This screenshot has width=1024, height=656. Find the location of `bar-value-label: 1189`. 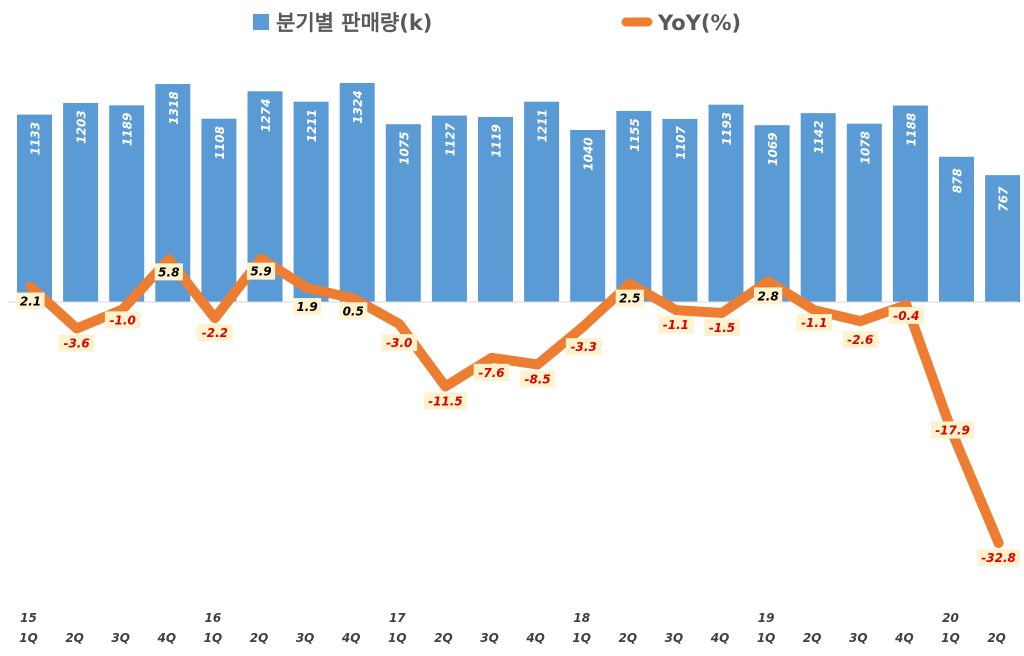

bar-value-label: 1189 is located at coordinates (128, 129).